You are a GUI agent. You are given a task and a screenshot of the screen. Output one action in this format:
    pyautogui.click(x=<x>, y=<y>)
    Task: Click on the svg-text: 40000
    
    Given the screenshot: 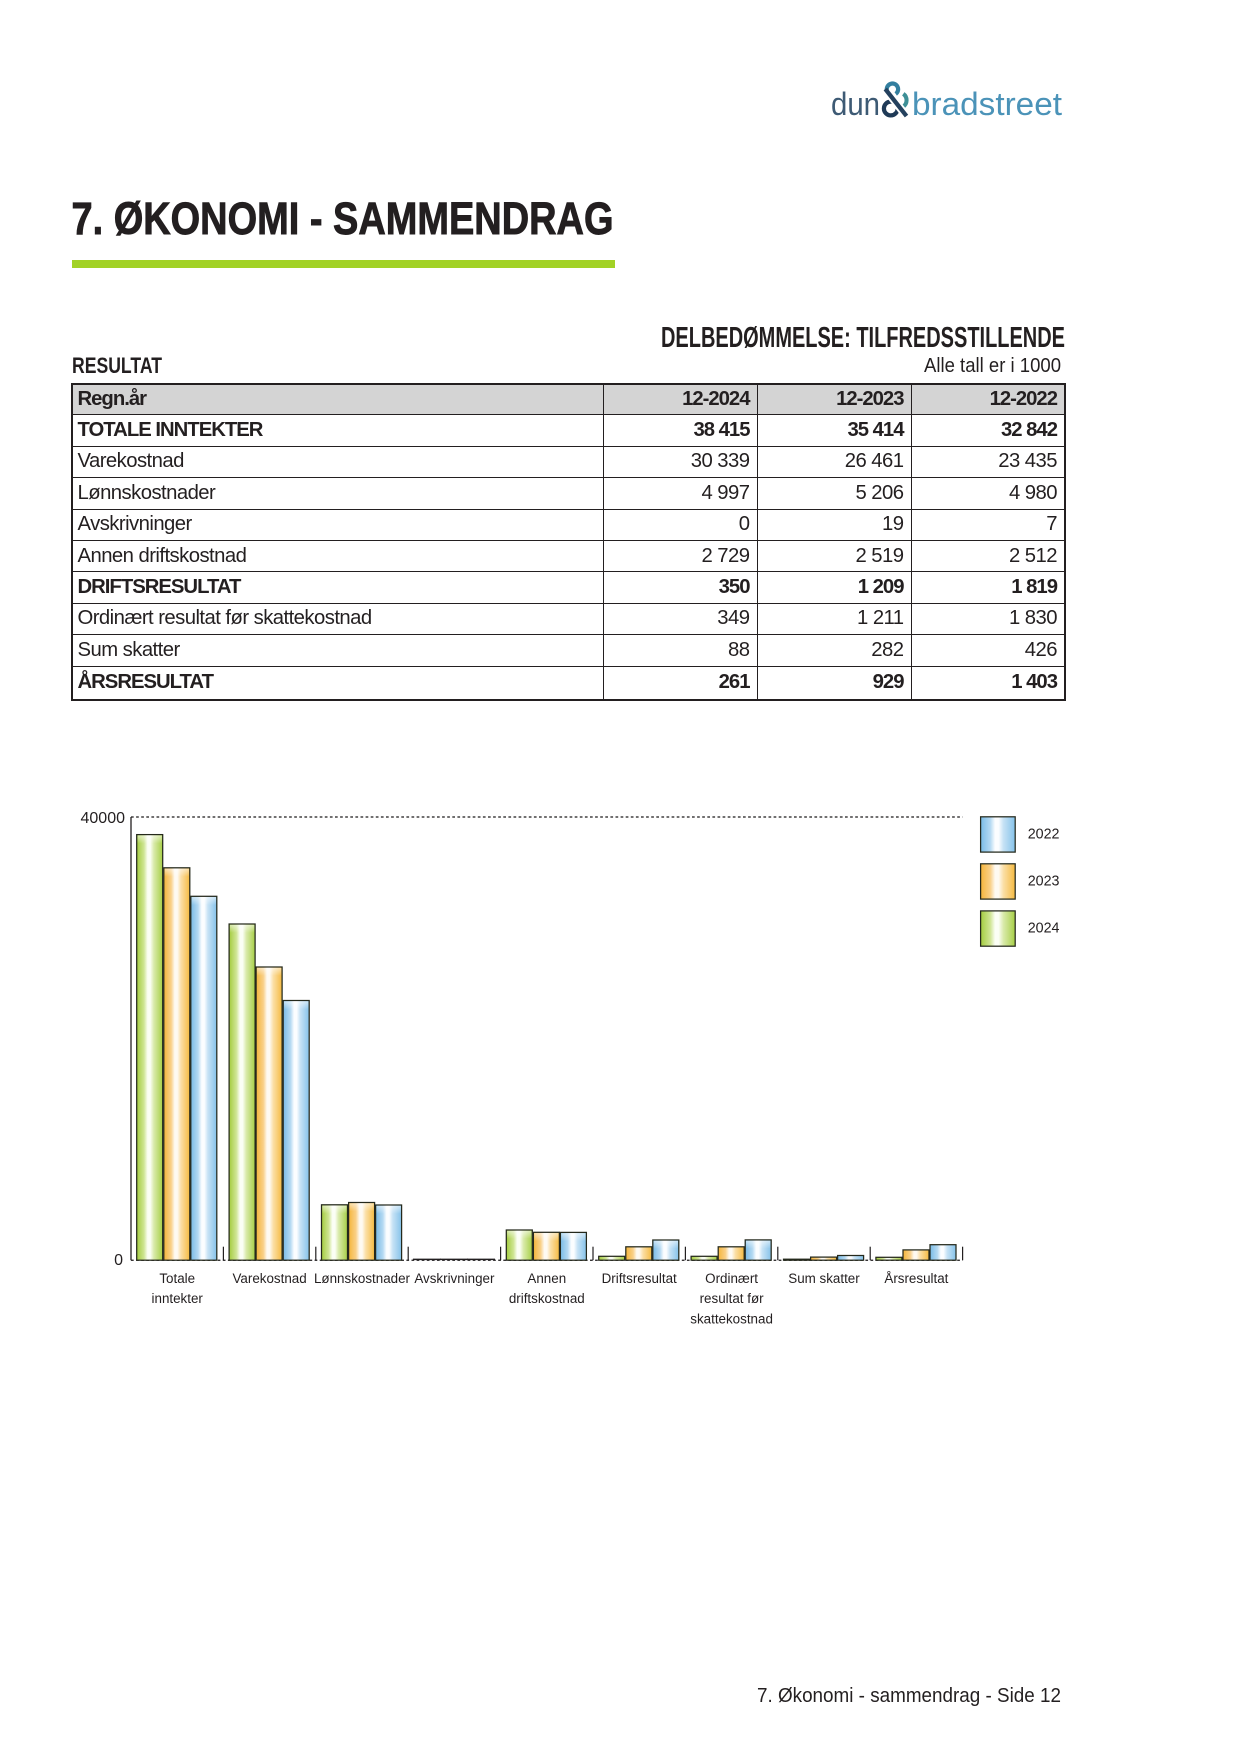 What is the action you would take?
    pyautogui.click(x=103, y=818)
    